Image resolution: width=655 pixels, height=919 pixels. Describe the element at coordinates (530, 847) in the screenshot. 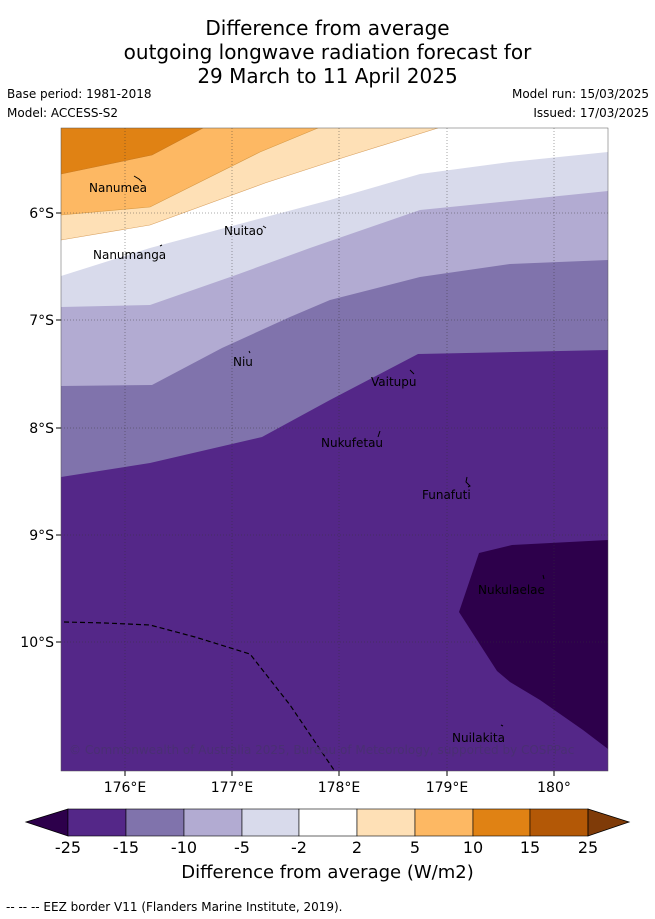

I see `colorbar-tick-label: 15` at that location.